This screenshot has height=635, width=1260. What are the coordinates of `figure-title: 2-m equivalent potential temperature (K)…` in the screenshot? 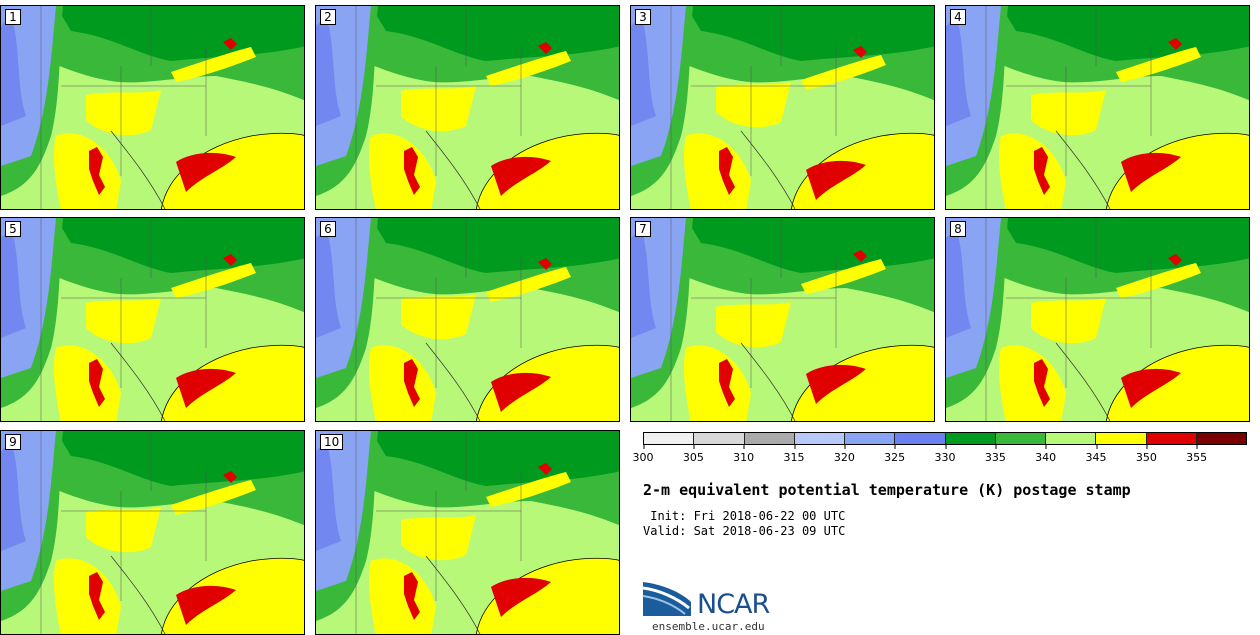 It's located at (887, 490).